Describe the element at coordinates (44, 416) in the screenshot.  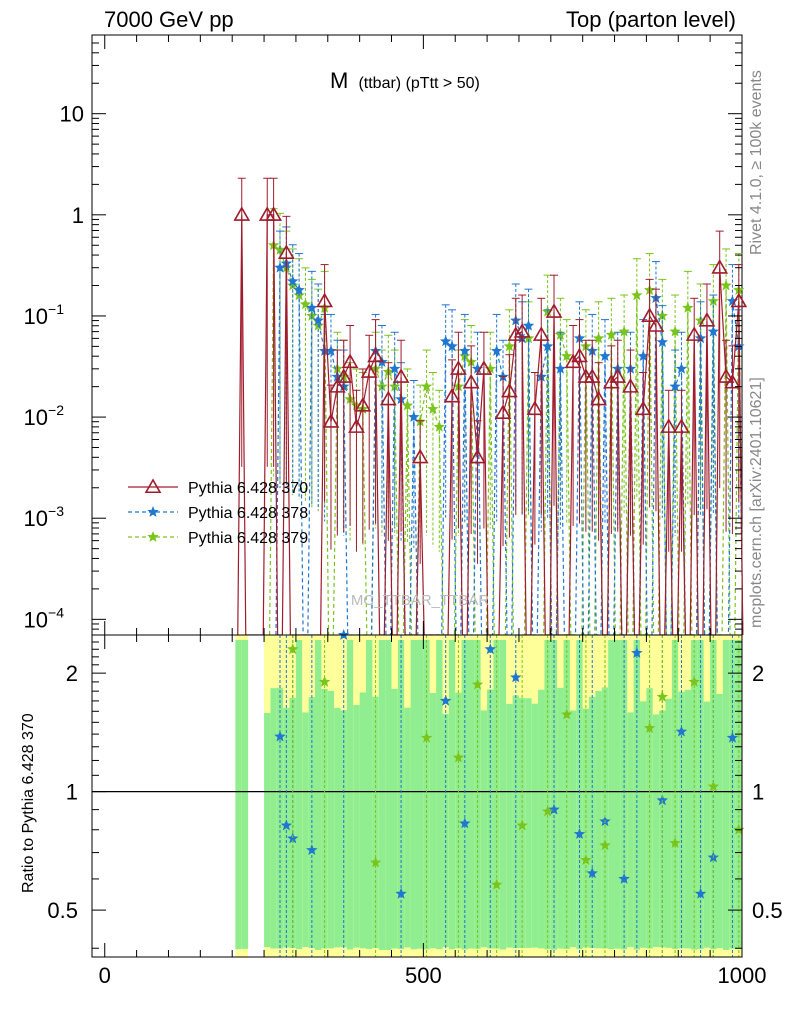
I see `y-tick-label: 10−2` at that location.